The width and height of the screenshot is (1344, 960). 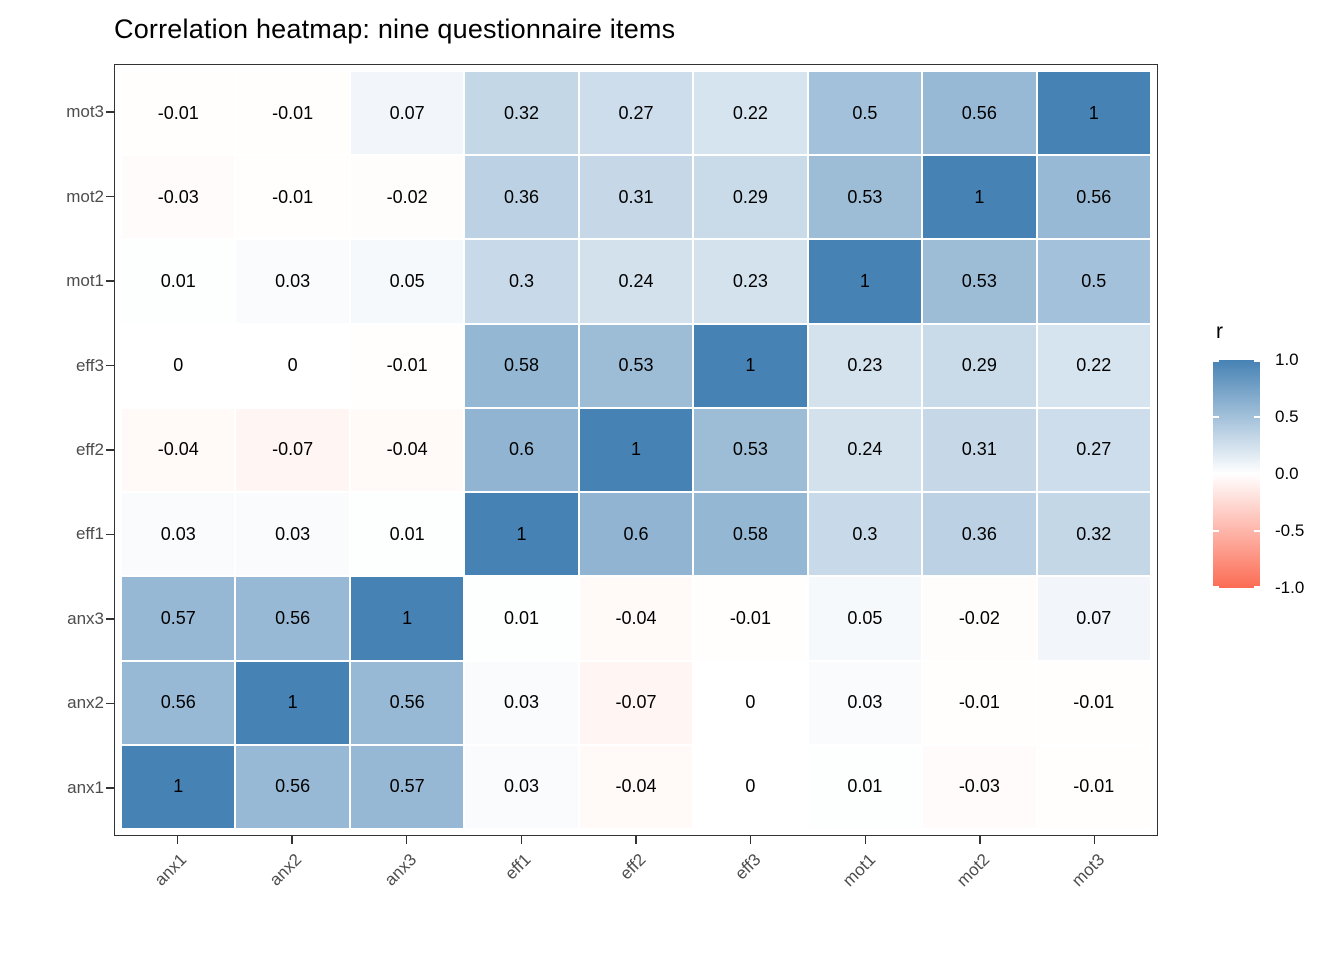 What do you see at coordinates (85, 281) in the screenshot?
I see `y-axis-label: mot1` at bounding box center [85, 281].